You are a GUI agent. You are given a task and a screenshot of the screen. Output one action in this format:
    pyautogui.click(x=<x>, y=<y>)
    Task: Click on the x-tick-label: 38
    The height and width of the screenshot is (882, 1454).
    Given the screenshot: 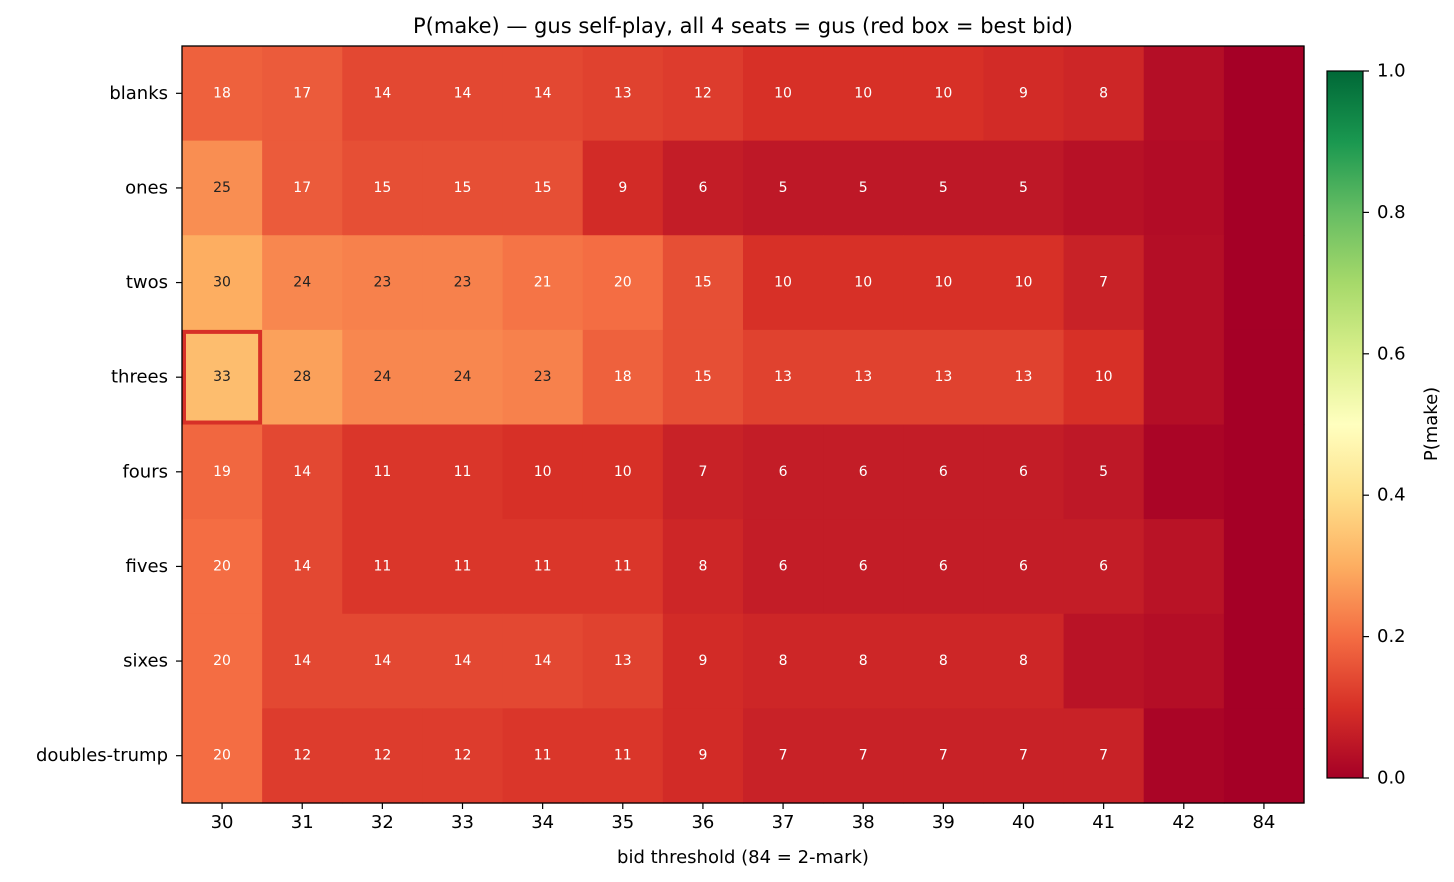 What is the action you would take?
    pyautogui.click(x=863, y=822)
    